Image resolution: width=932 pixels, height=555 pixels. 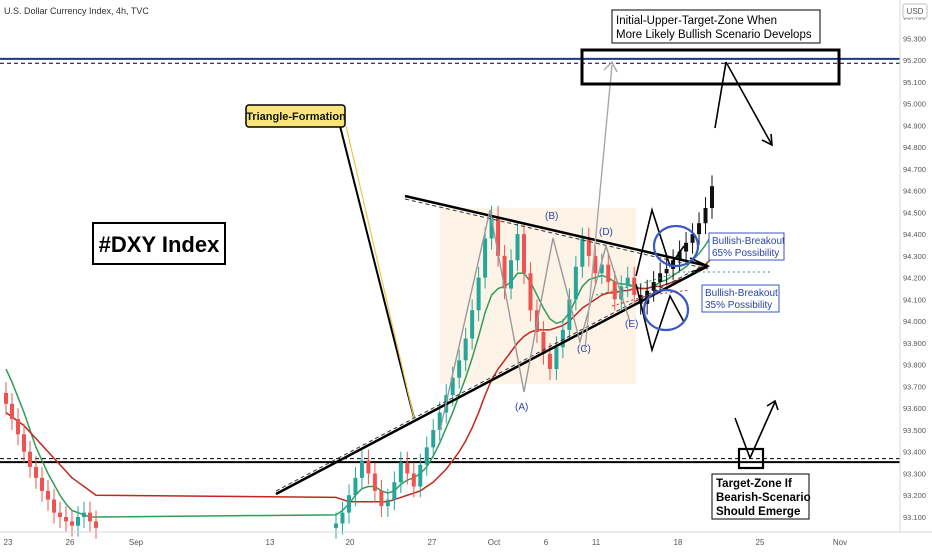 I want to click on y-tick-label: 94.200, so click(x=914, y=278).